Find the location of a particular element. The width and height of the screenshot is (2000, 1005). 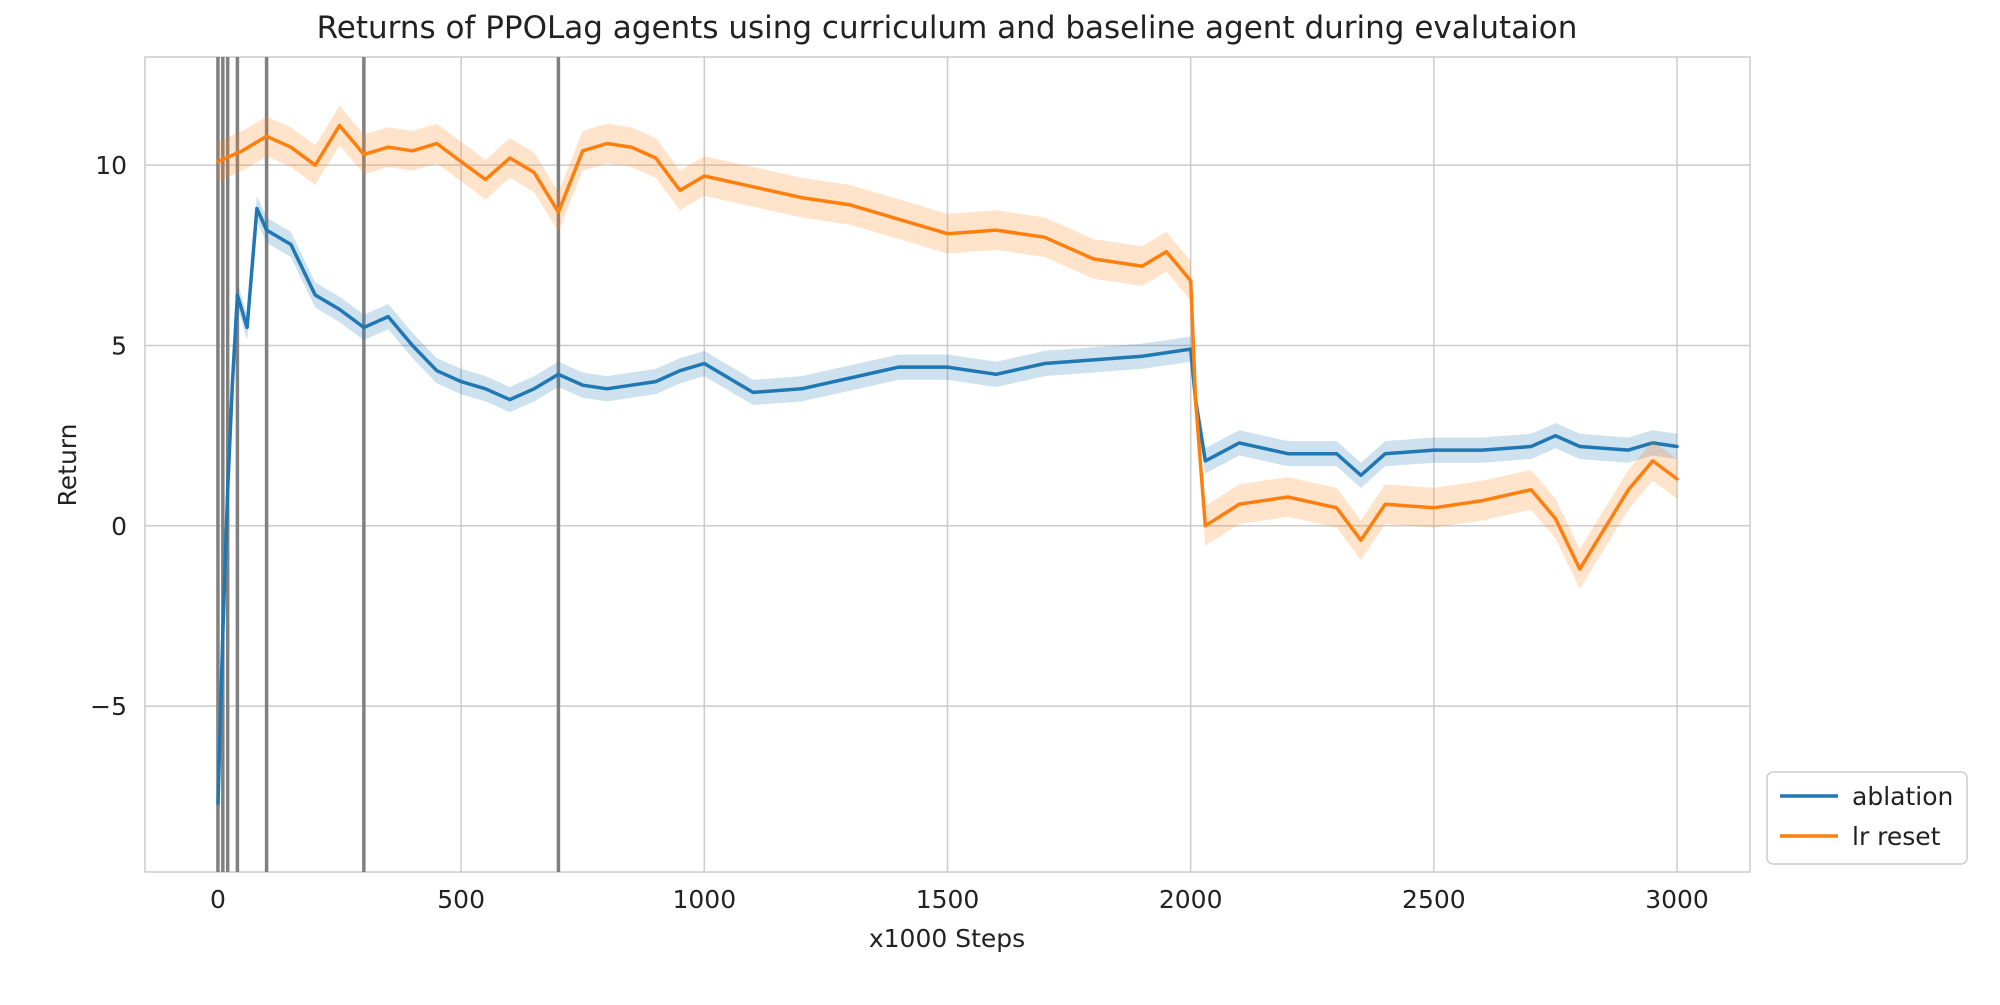

y-tick-label: −5 is located at coordinates (108, 706).